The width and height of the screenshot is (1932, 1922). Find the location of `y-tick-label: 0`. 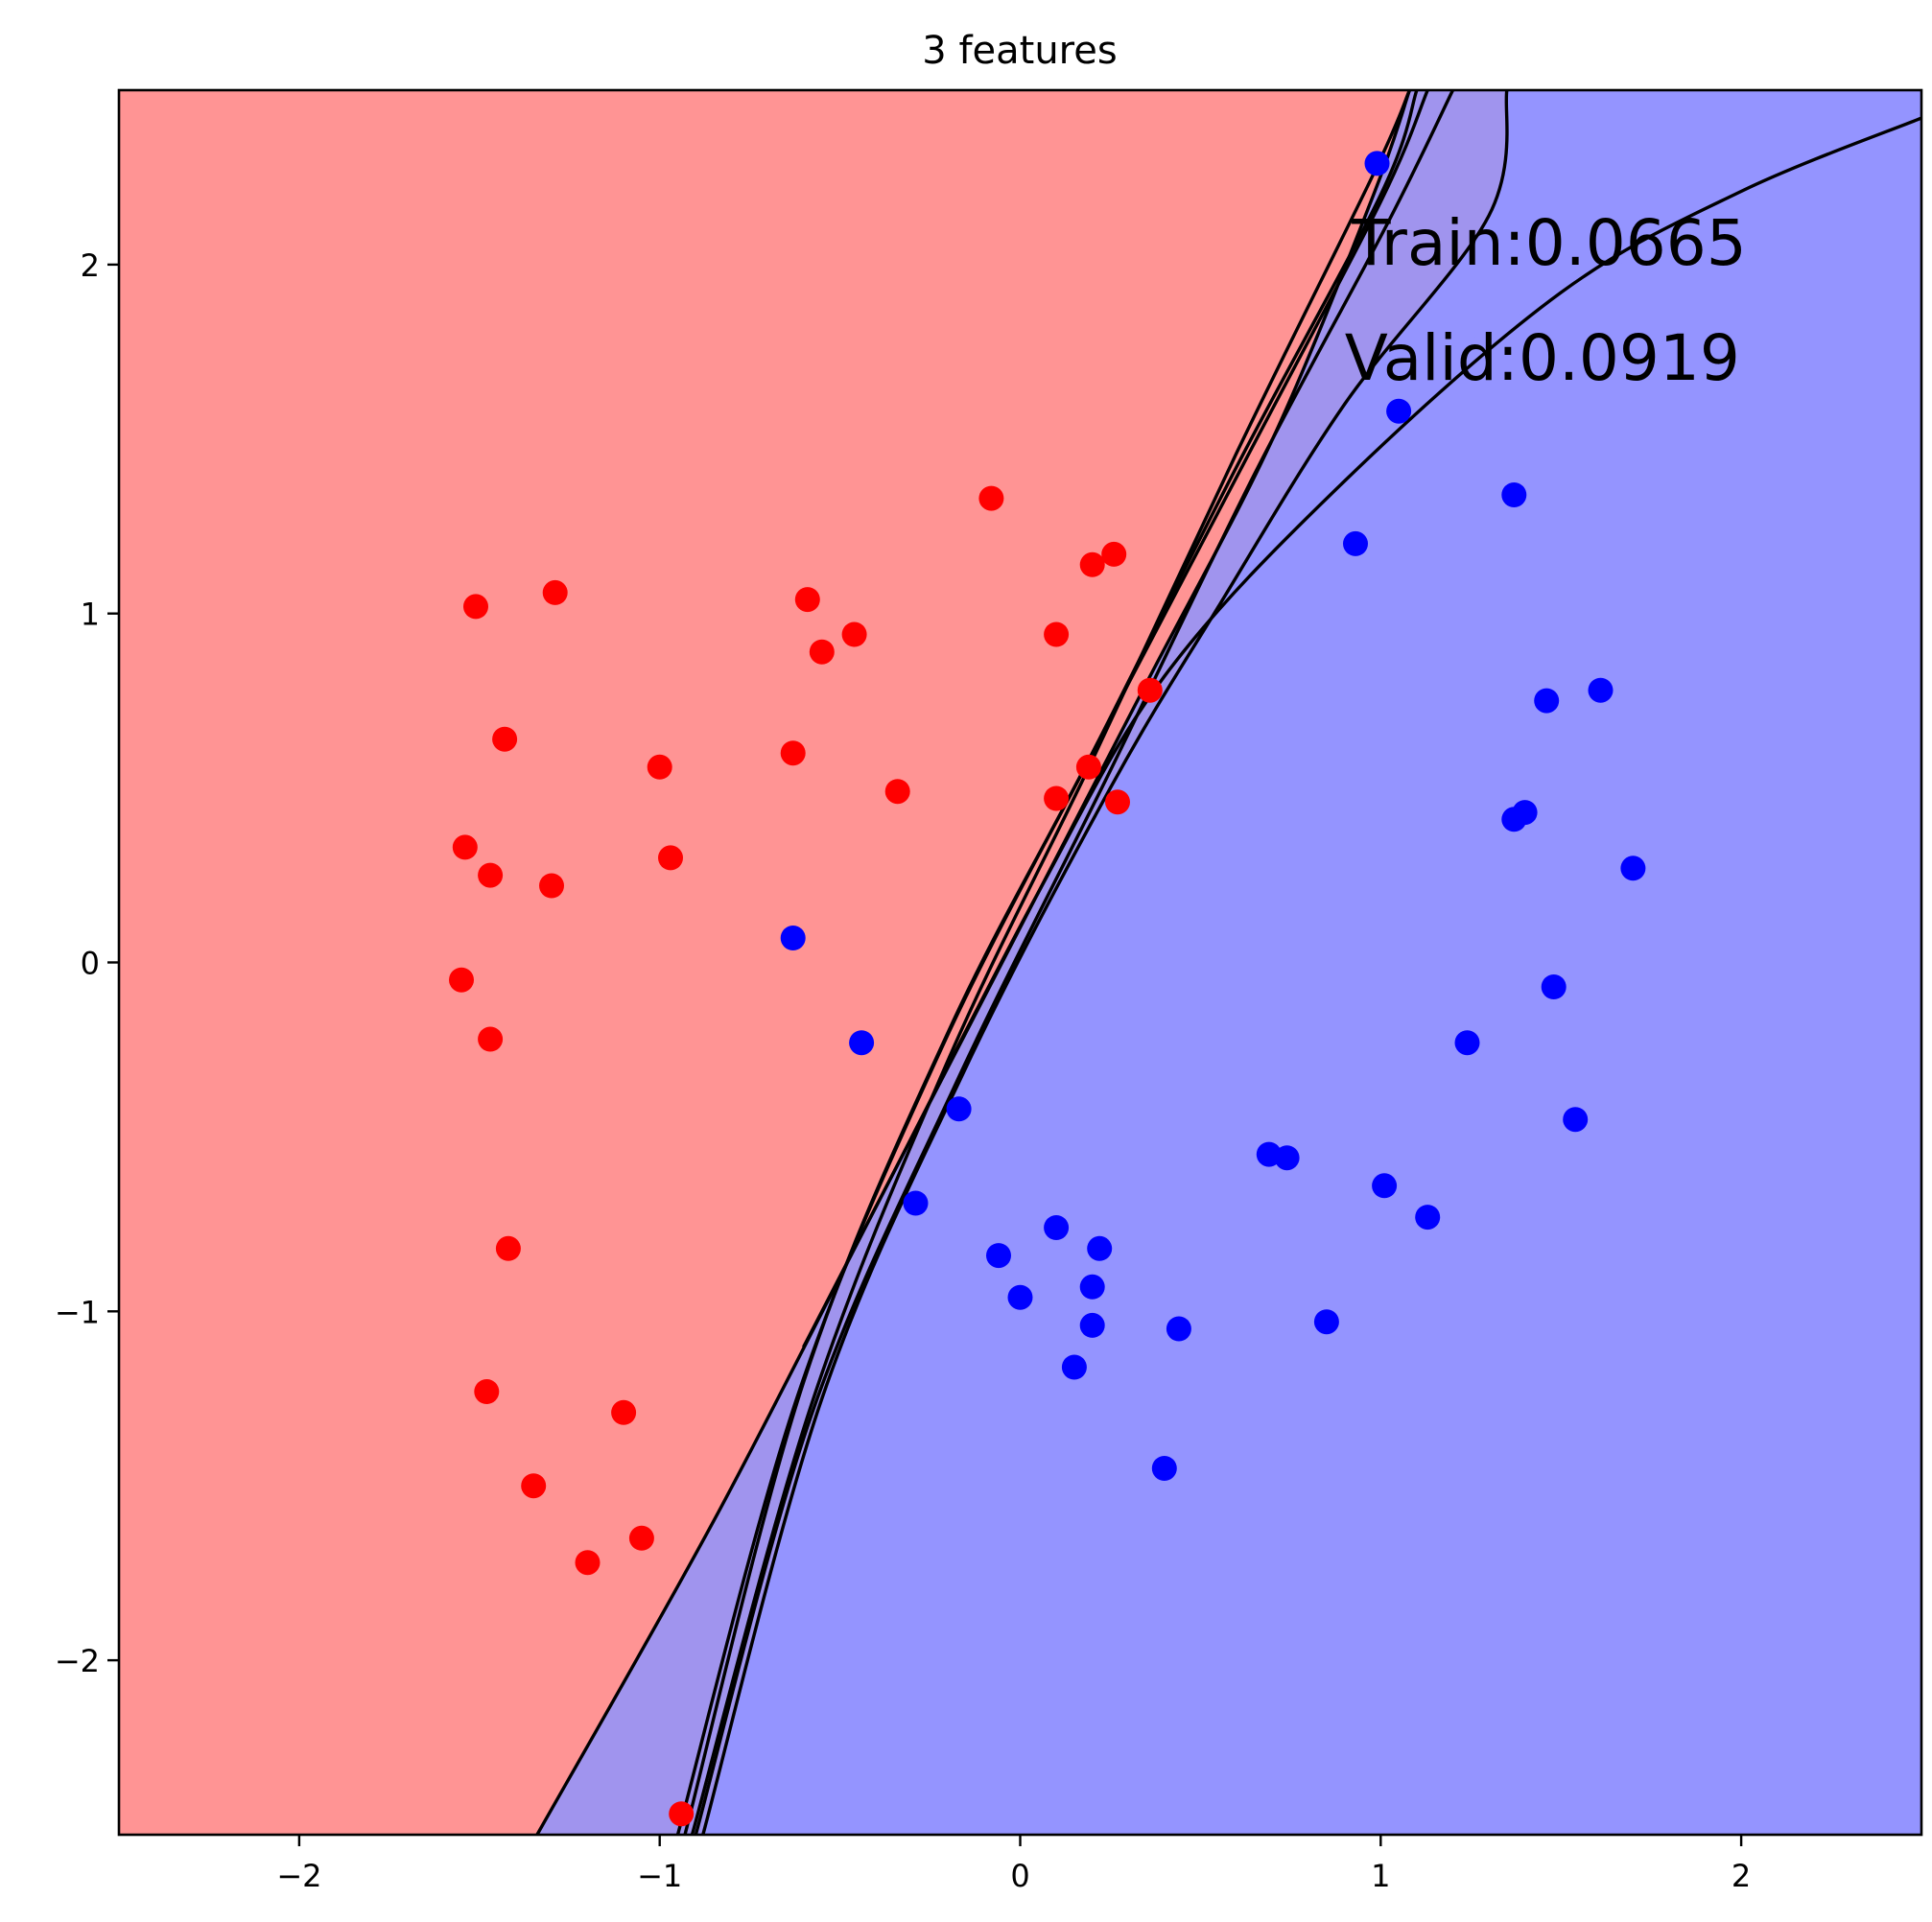

y-tick-label: 0 is located at coordinates (90, 964).